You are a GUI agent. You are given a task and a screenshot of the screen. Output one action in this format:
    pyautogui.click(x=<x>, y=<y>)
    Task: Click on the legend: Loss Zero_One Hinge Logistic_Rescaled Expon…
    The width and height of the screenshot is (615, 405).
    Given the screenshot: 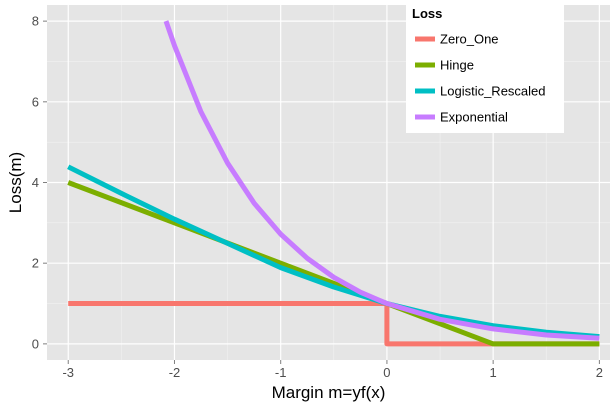 What is the action you would take?
    pyautogui.click(x=485, y=67)
    